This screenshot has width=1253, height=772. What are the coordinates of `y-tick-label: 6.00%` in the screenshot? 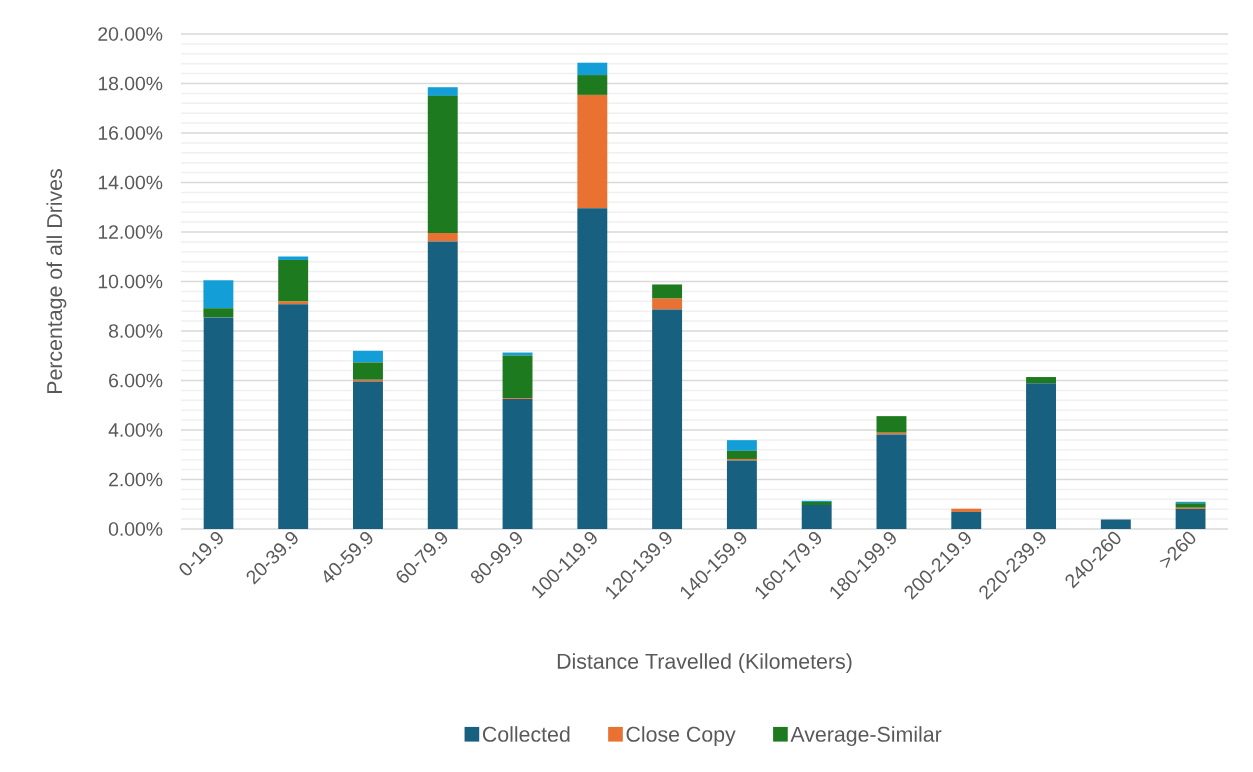 It's located at (136, 380).